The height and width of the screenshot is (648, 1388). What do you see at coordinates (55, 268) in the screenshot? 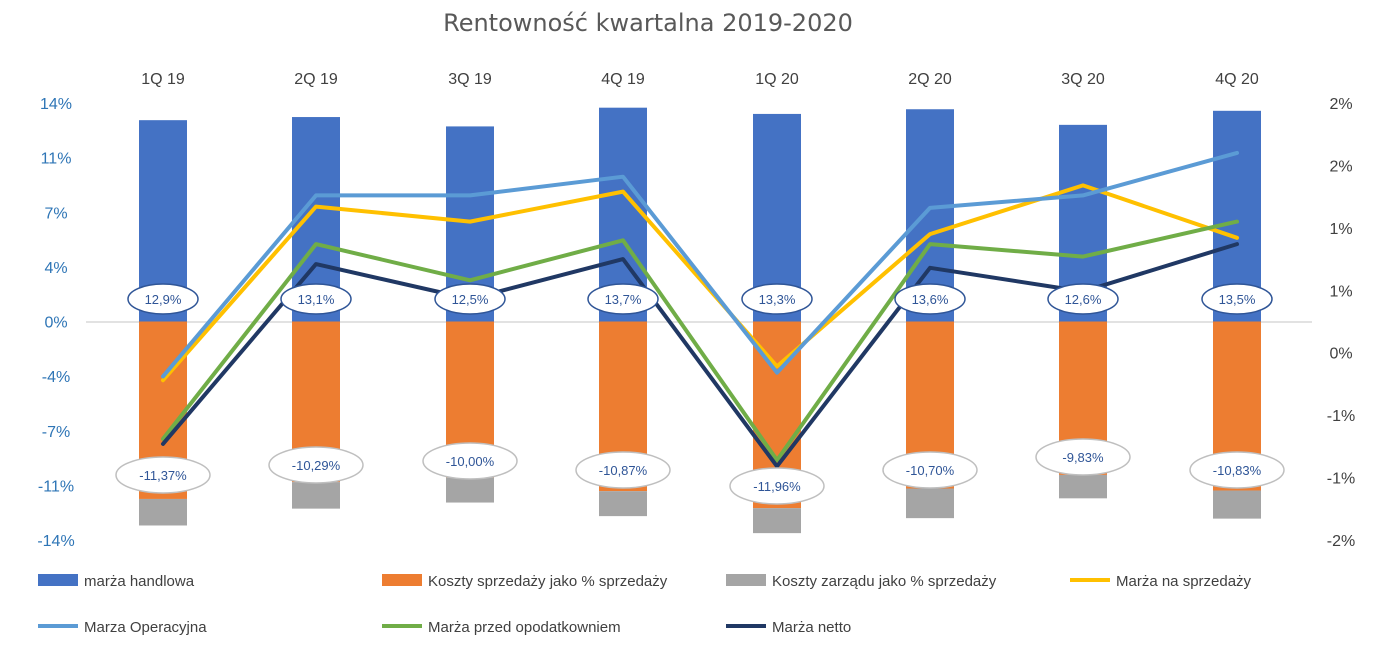
I see `left-axis-tick-label: 4%` at bounding box center [55, 268].